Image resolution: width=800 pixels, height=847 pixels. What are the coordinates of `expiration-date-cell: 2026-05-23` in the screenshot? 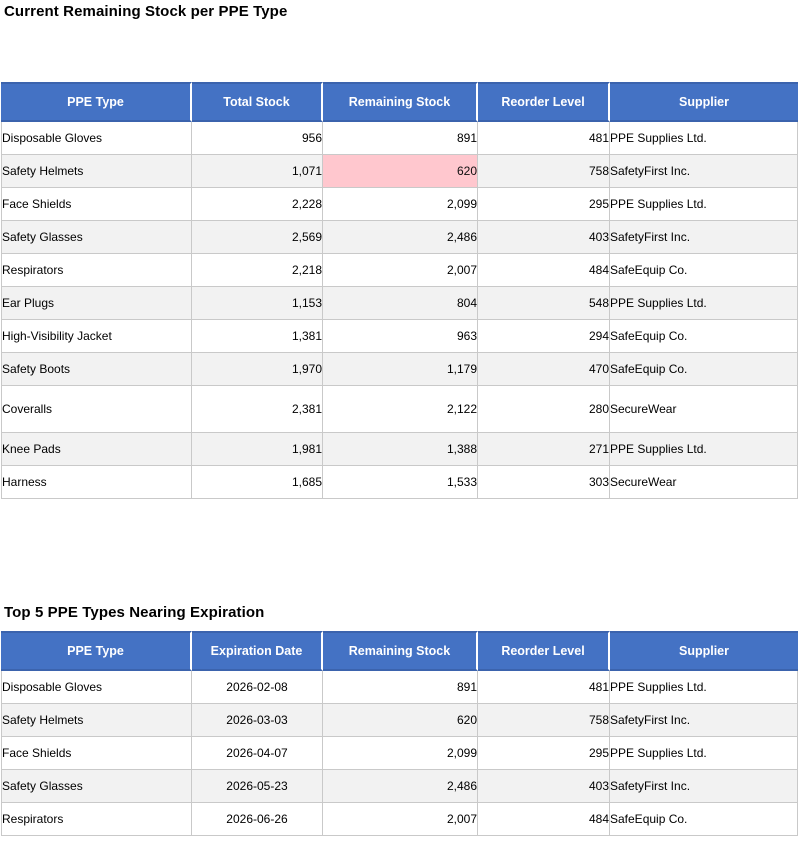 It's located at (257, 786).